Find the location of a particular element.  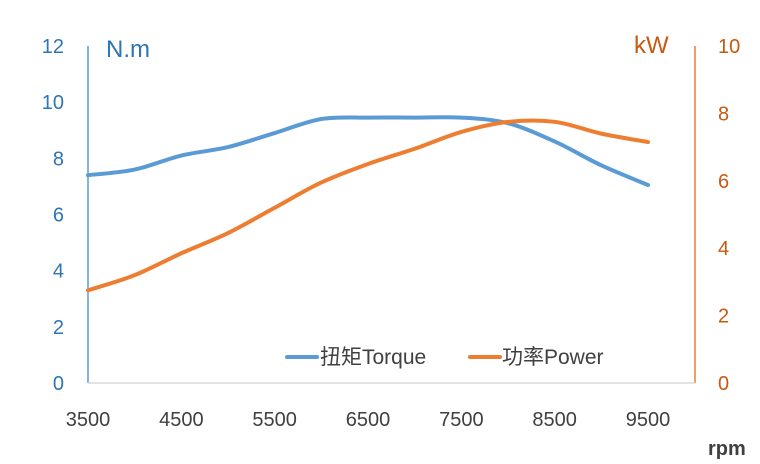

left-axis-unit: N.m is located at coordinates (128, 49).